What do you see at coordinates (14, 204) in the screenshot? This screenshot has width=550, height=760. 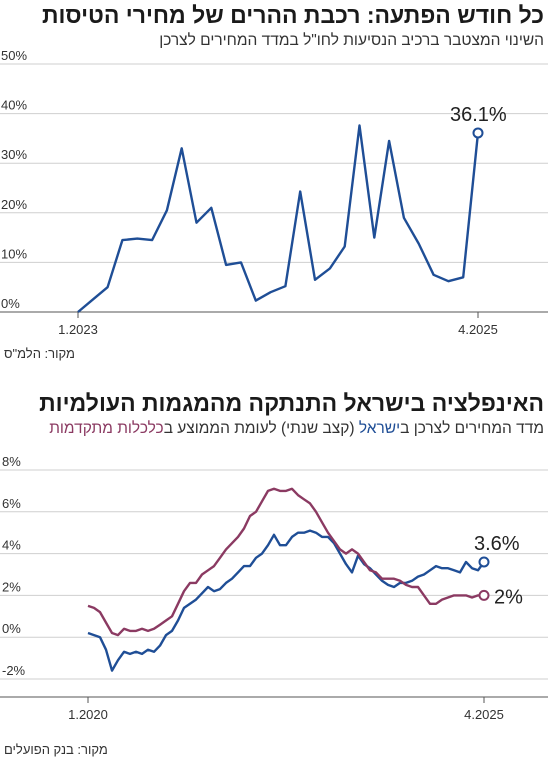 I see `chart1-y-tick-label: 20%` at bounding box center [14, 204].